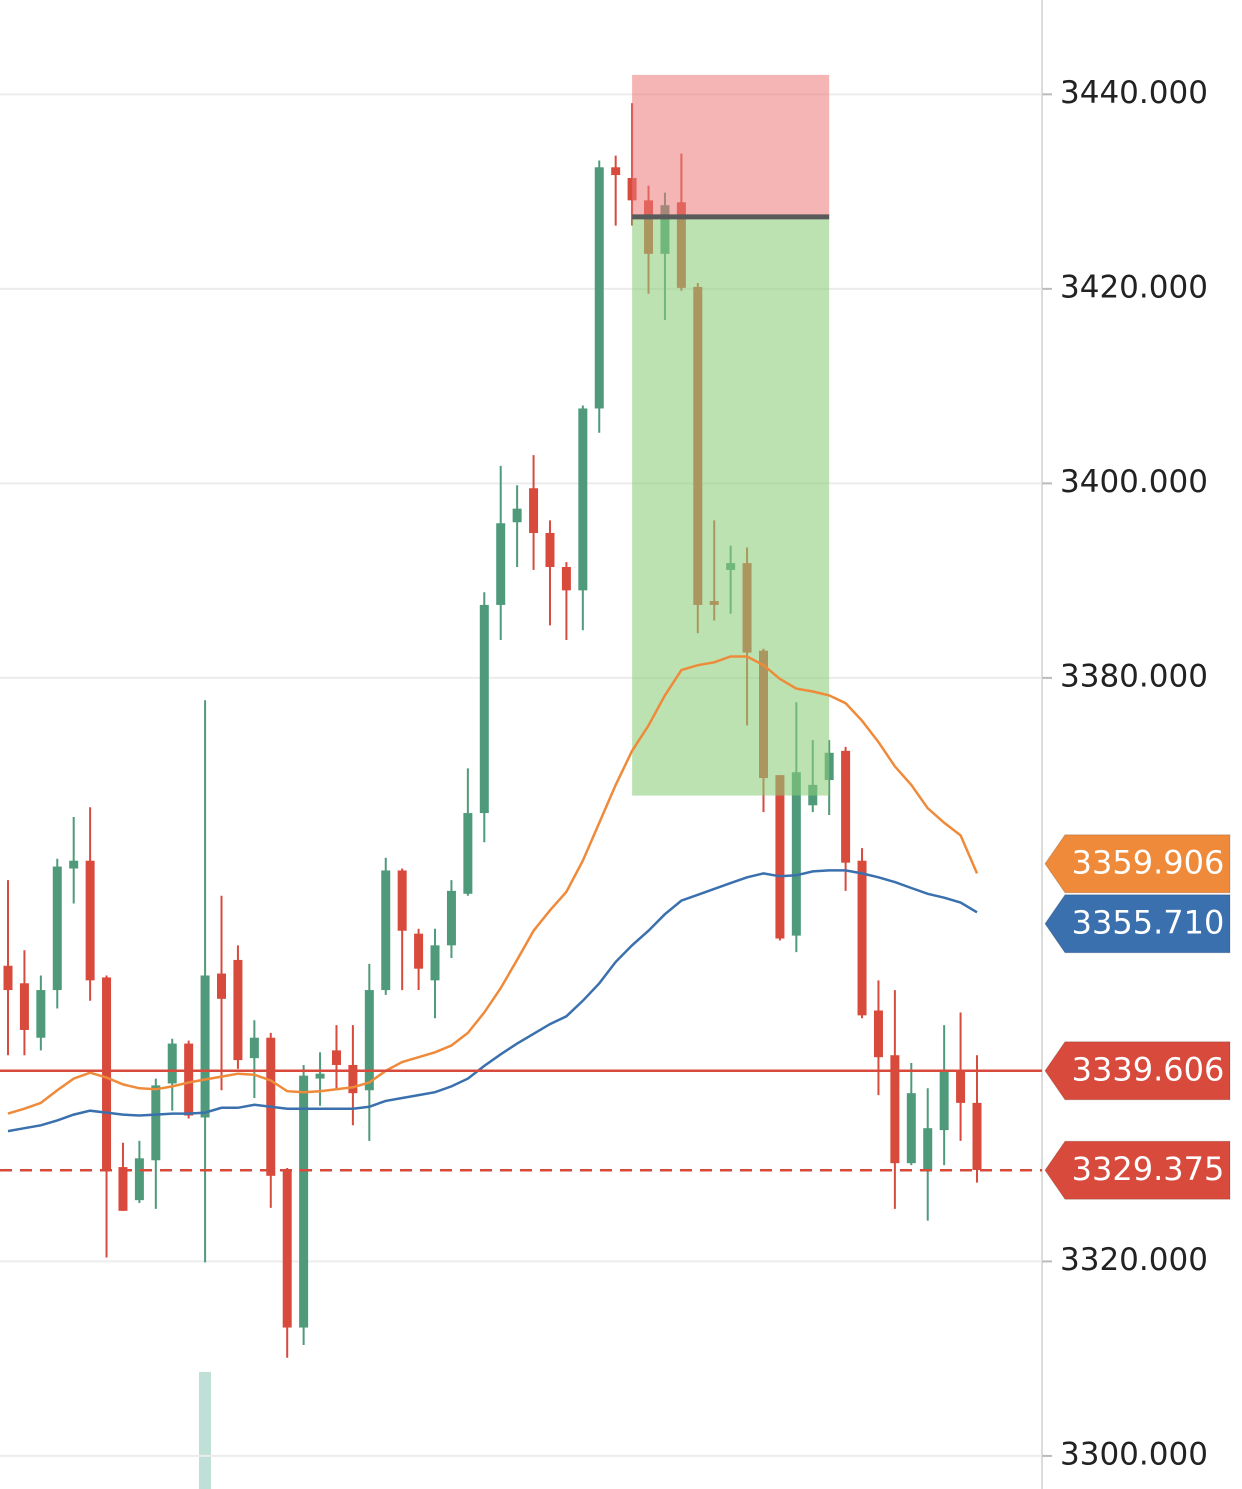  I want to click on price-tag-label: 3359.906, so click(1148, 863).